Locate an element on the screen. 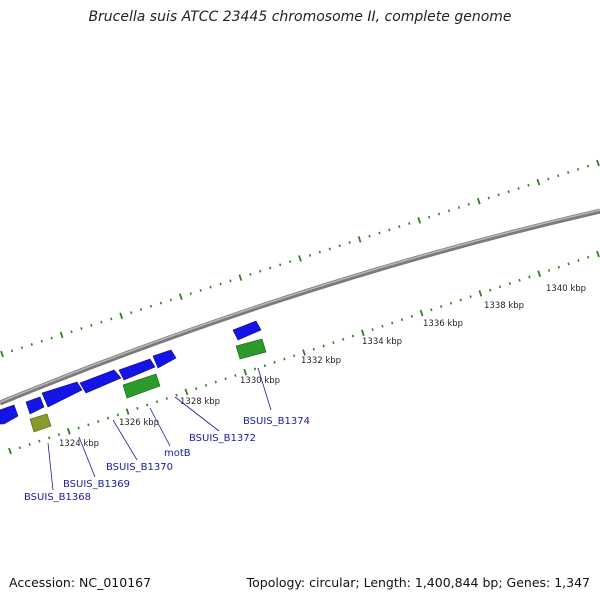  accession-text: Accession: NC_010167 is located at coordinates (80, 582).